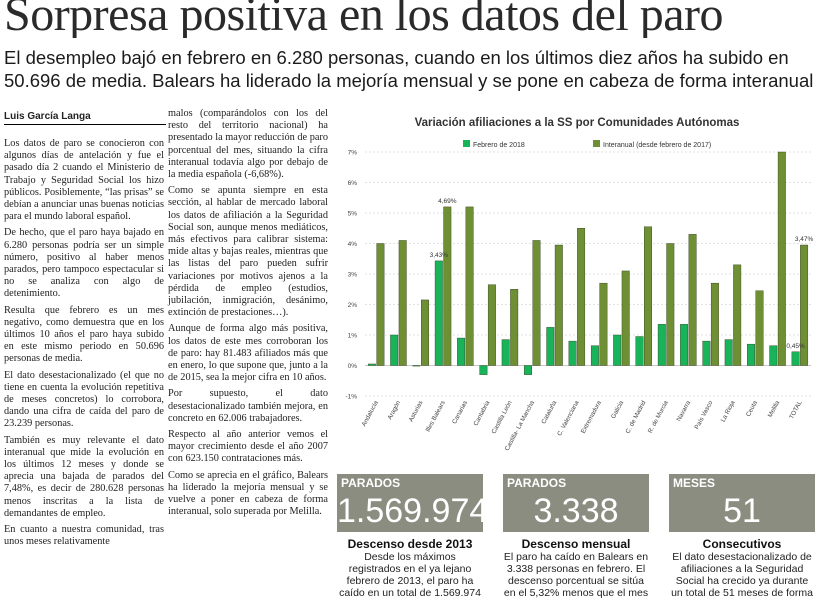  Describe the element at coordinates (460, 413) in the screenshot. I see `x-category-label: Canarias` at that location.